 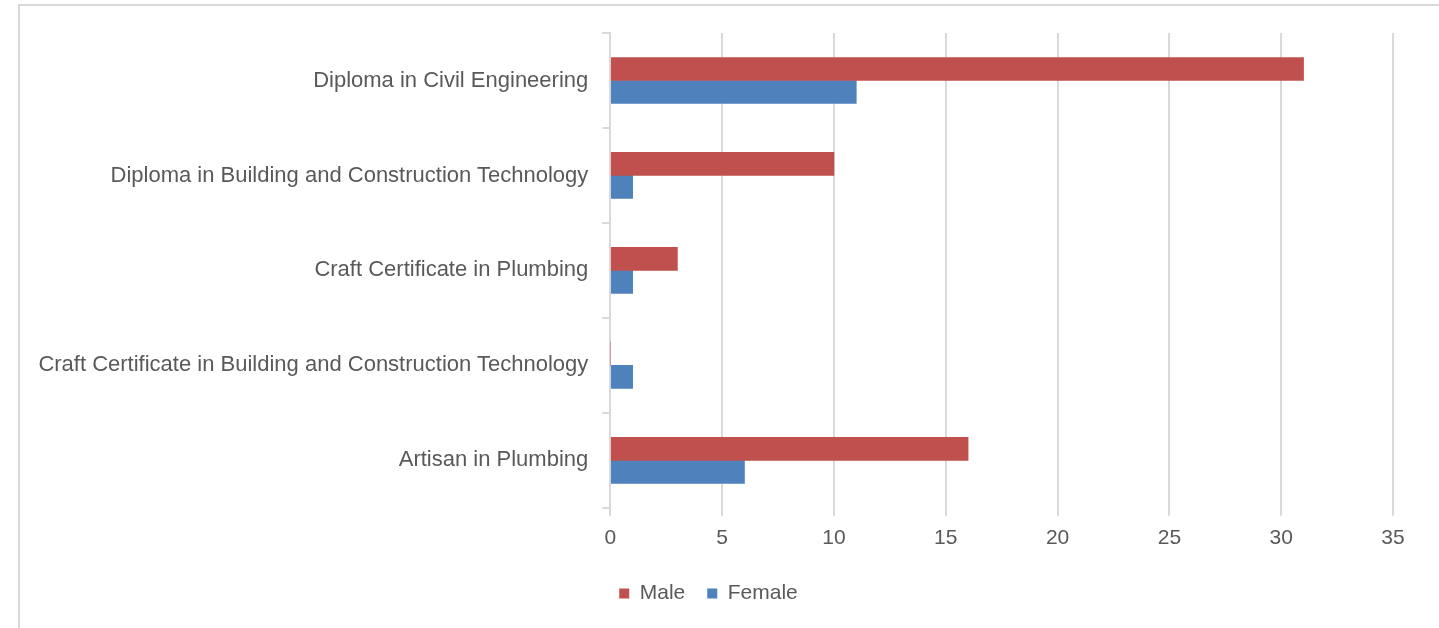 I want to click on x-tick-label: 30, so click(x=1281, y=537).